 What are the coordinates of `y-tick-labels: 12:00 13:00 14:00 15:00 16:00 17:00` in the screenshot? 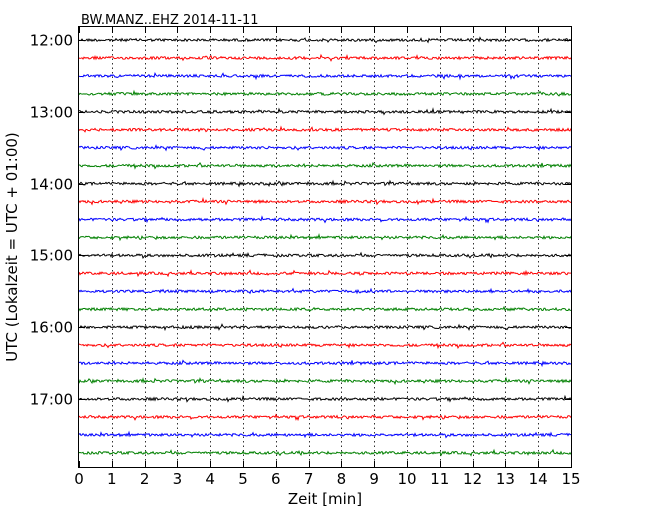 It's located at (51, 220).